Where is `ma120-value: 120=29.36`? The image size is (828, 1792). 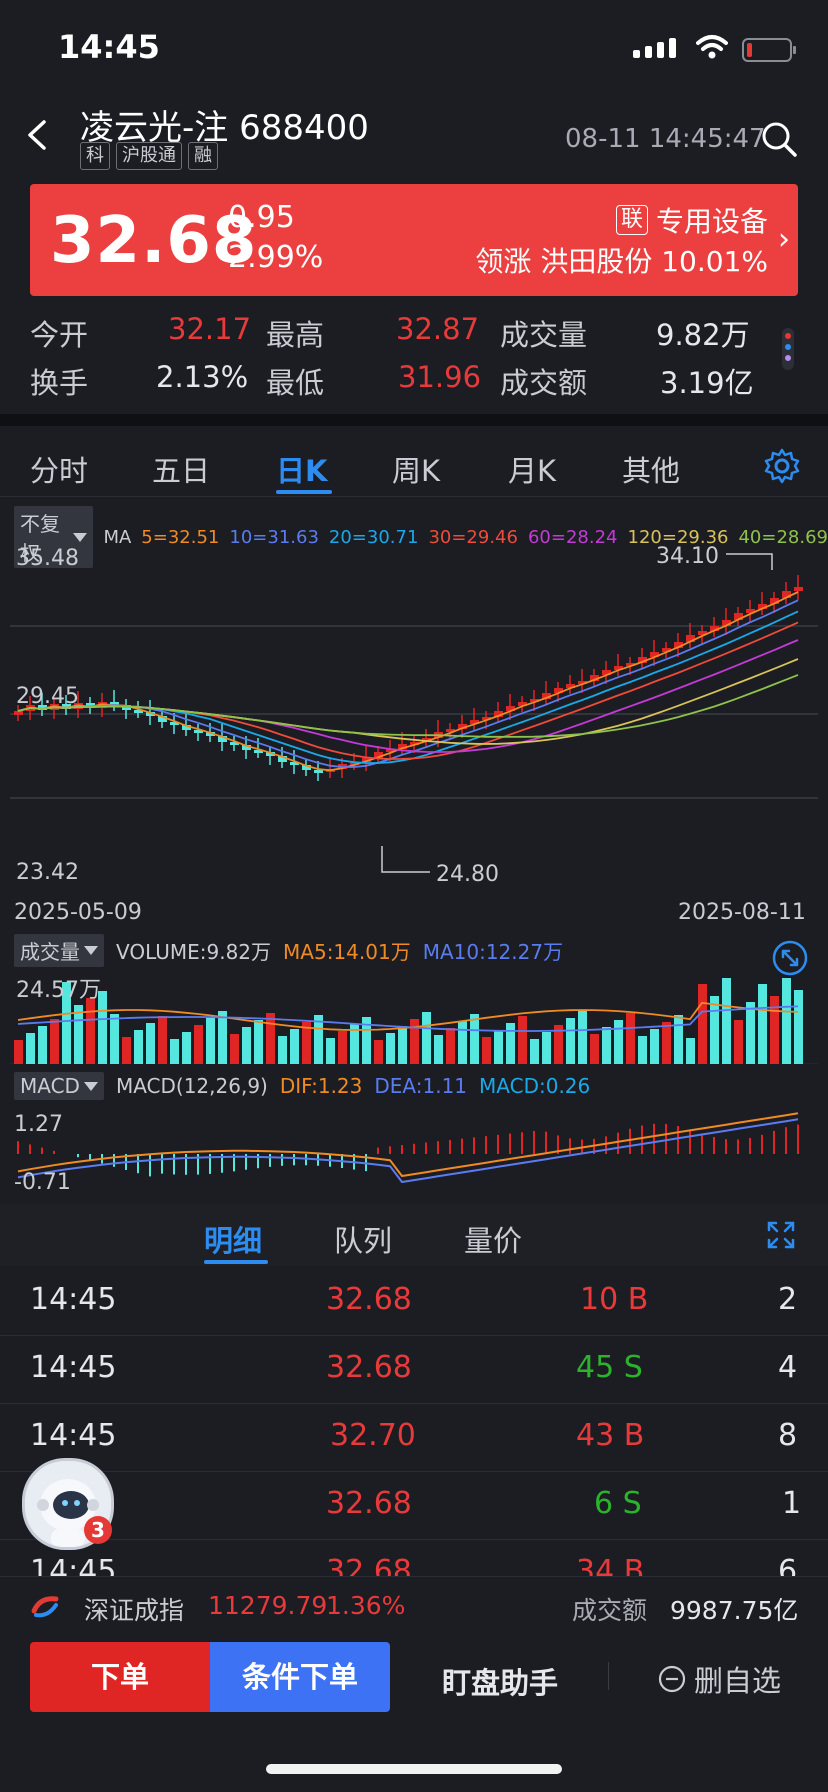
ma120-value: 120=29.36 is located at coordinates (678, 537).